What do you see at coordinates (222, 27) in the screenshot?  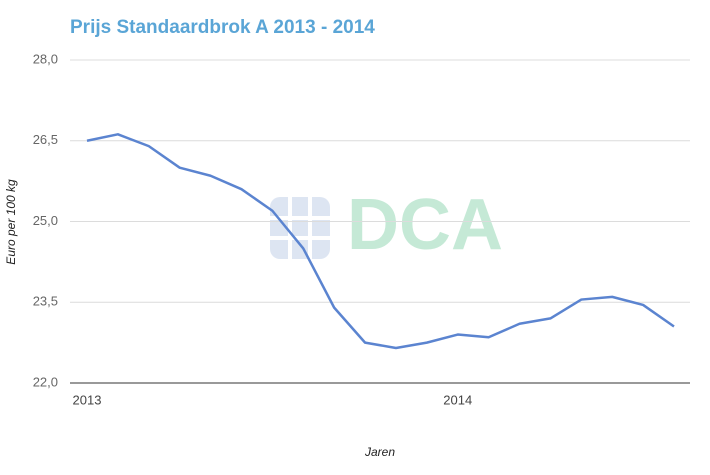 I see `chart-title: Prijs Standaardbrok A 2013 - 2014` at bounding box center [222, 27].